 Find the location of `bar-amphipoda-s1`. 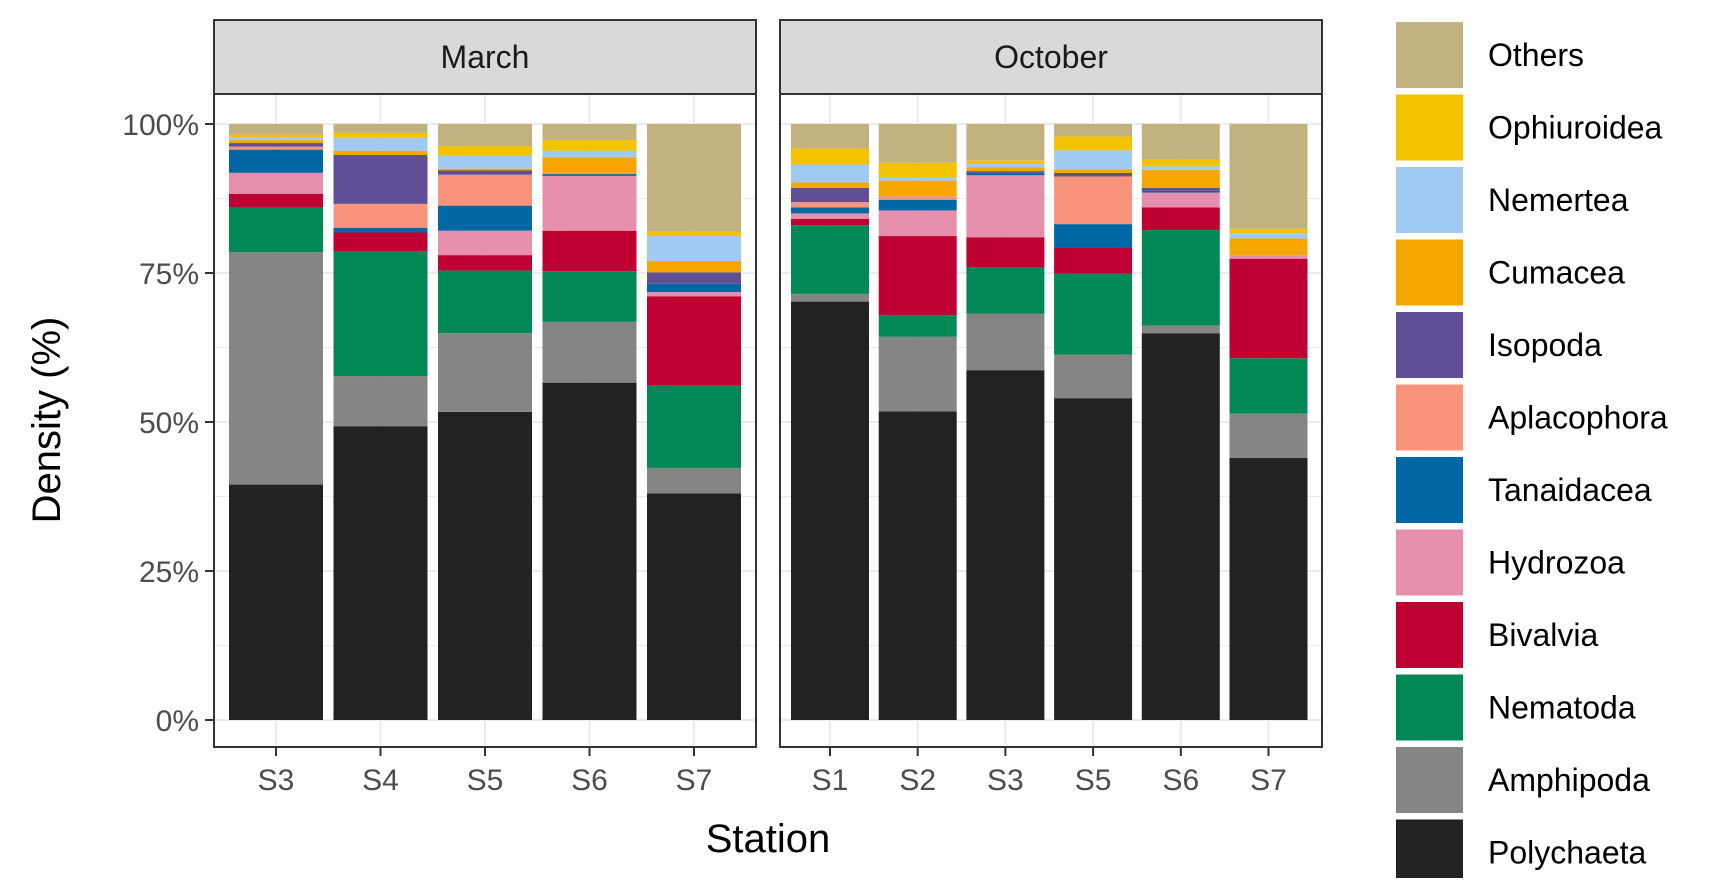

bar-amphipoda-s1 is located at coordinates (830, 297).